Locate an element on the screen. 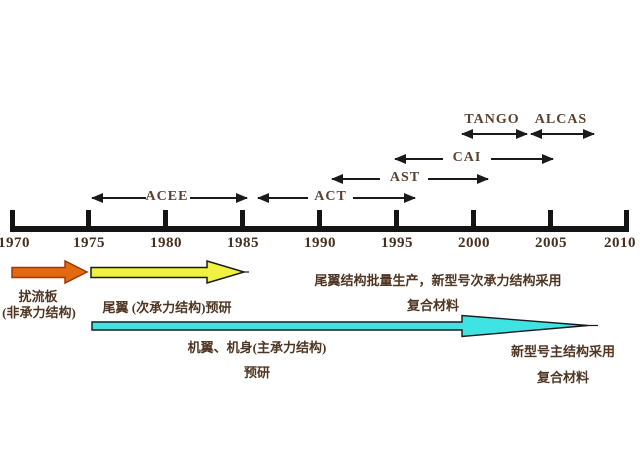 The width and height of the screenshot is (640, 474). tail-prestudy-annotation: 尾翼 (次承力结构)预研 is located at coordinates (167, 307).